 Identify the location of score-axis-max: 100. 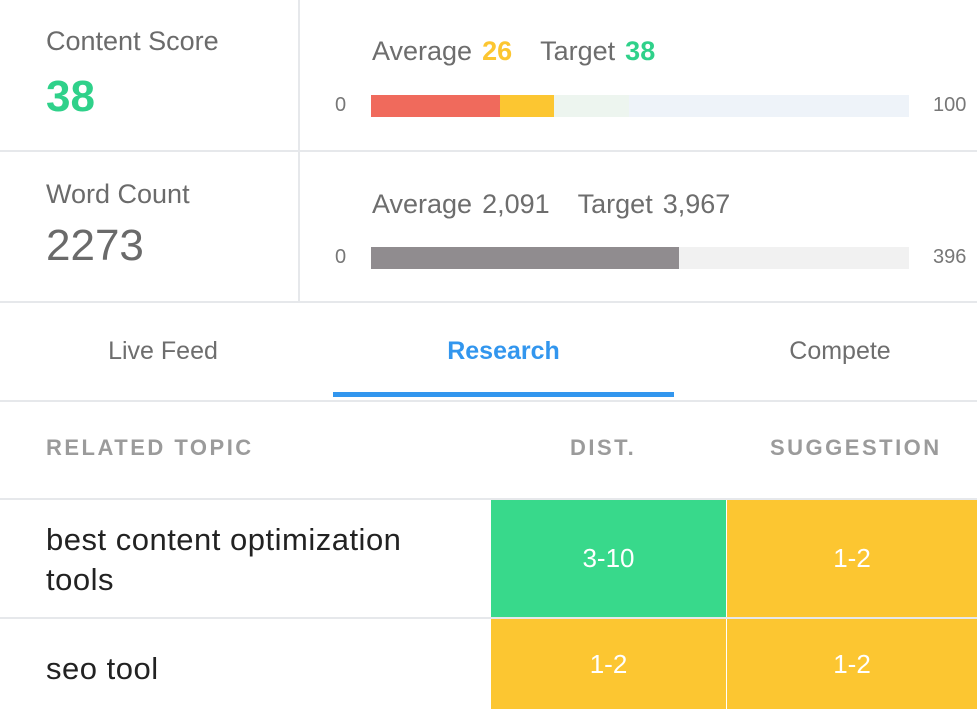
(950, 105).